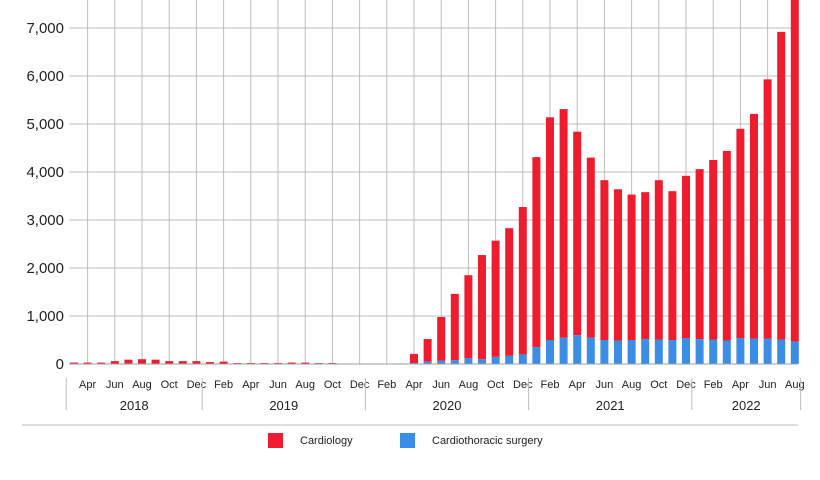 This screenshot has width=820, height=480. What do you see at coordinates (45, 196) in the screenshot?
I see `y-axis: 0 1,000 2,000 3,000 4,000 5,000 6,000 7,000` at bounding box center [45, 196].